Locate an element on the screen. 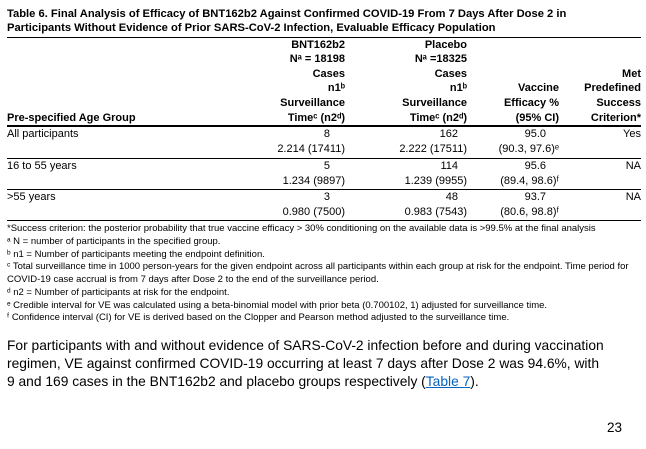 The width and height of the screenshot is (646, 449). bnt162b2-cell: 8 2.214 (17411) is located at coordinates (291, 142).